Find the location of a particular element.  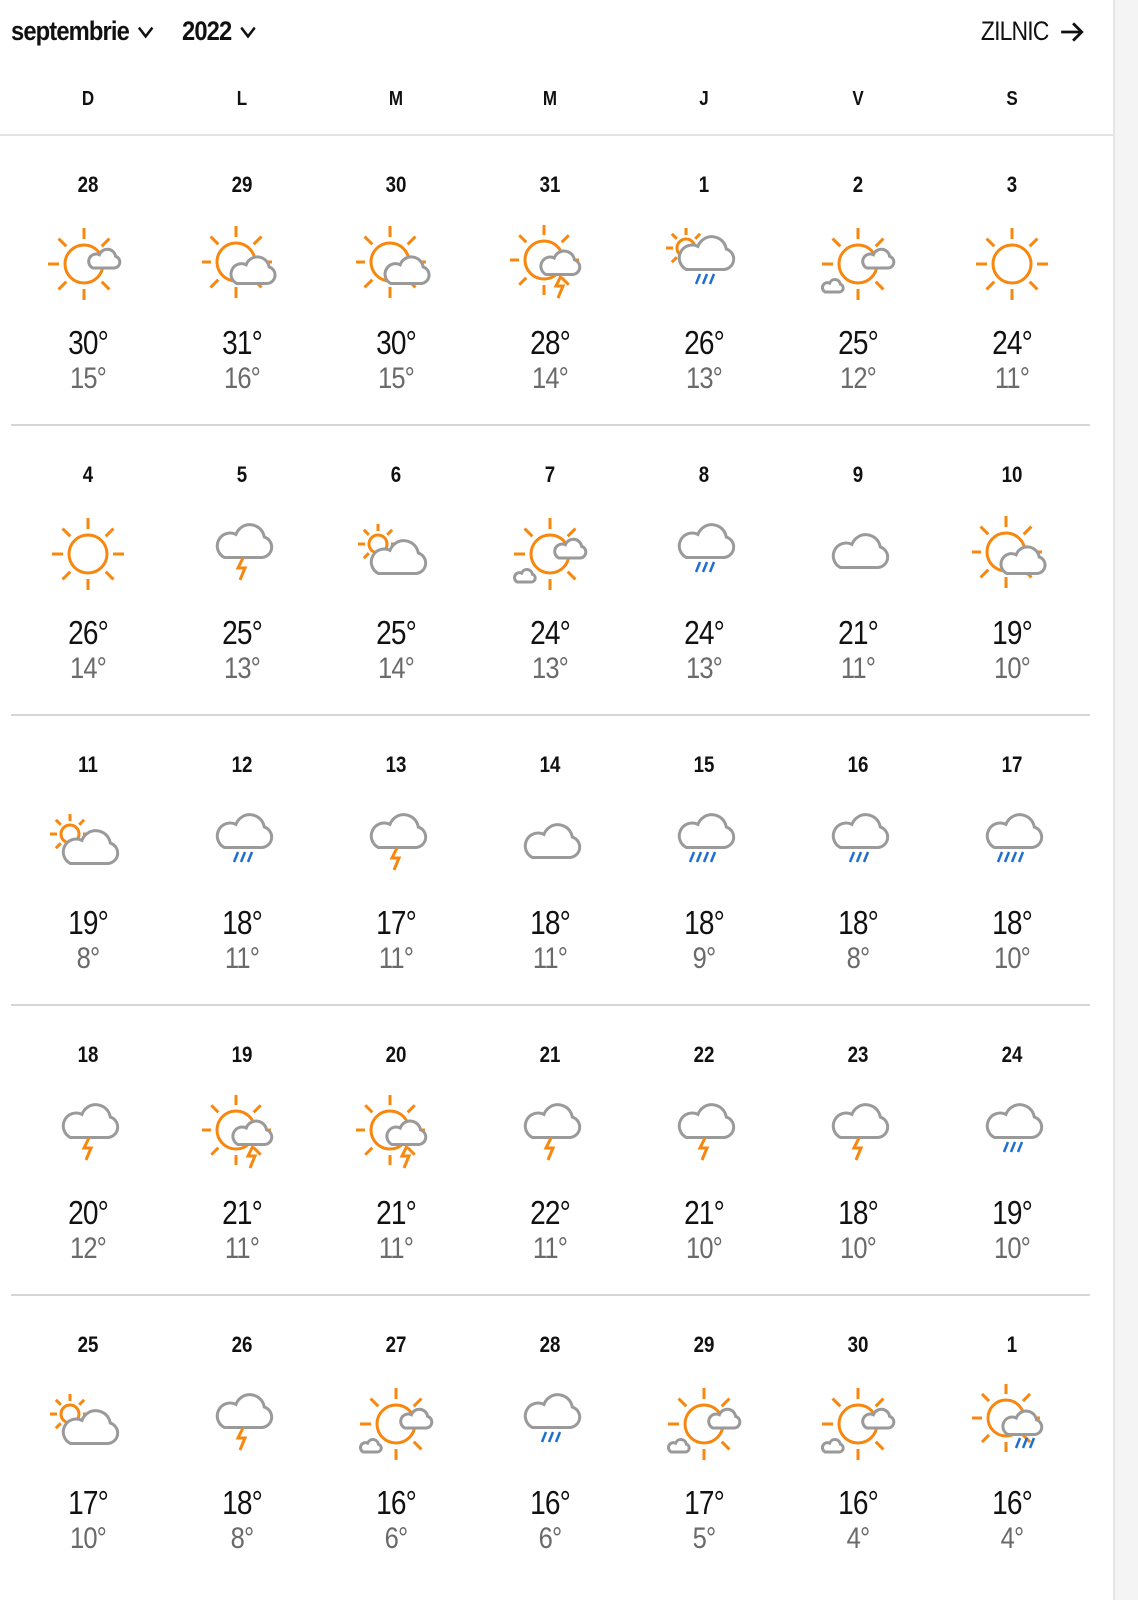

sun-cloud-thunder-icon is located at coordinates (395, 1134).